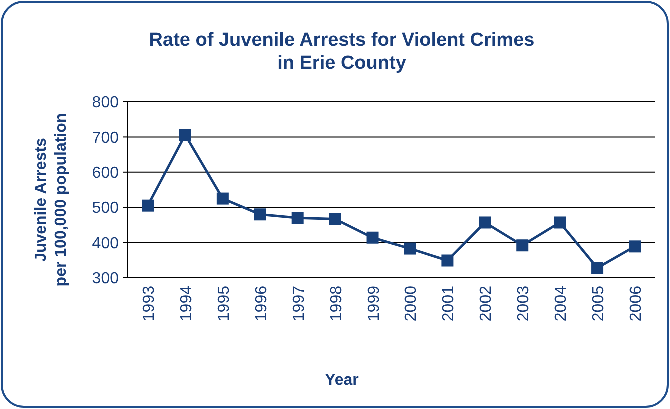 This screenshot has width=670, height=409. I want to click on x-tick-label: 1994, so click(187, 304).